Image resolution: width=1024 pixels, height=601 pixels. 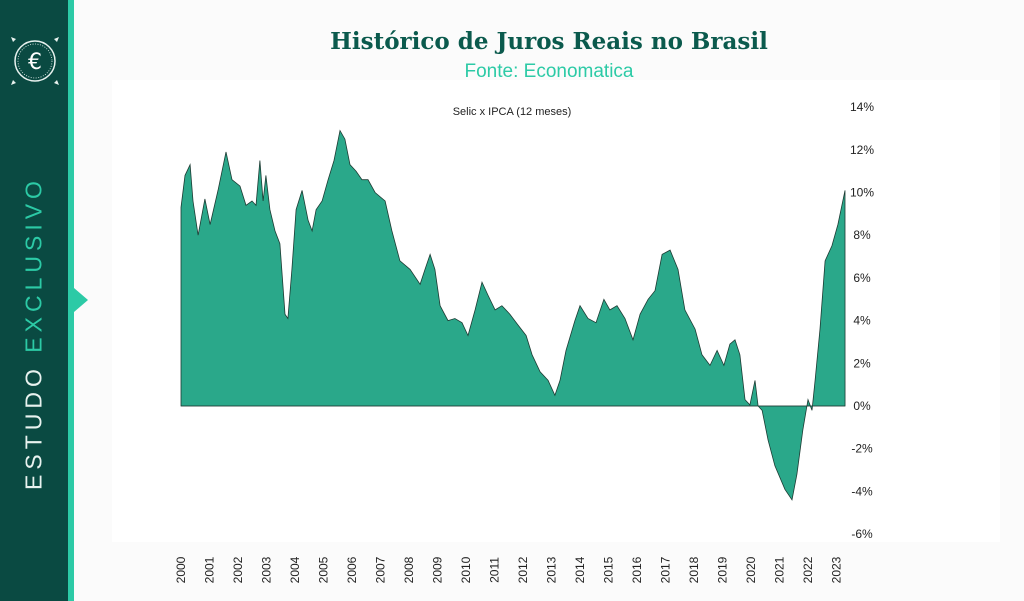 What do you see at coordinates (512, 112) in the screenshot?
I see `chart-title: Selic x IPCA (12 meses)` at bounding box center [512, 112].